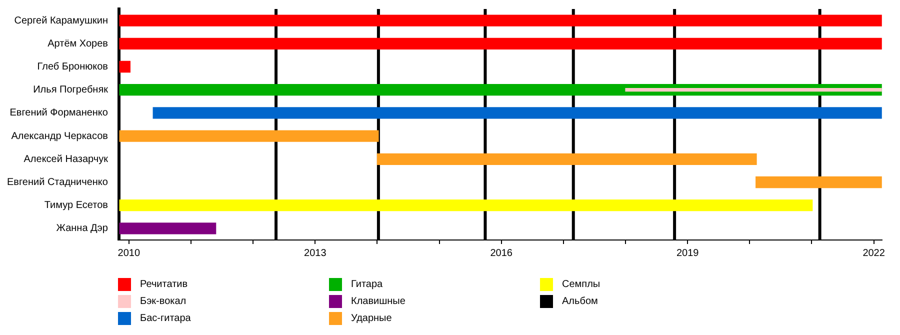 This screenshot has width=900, height=335. What do you see at coordinates (165, 318) in the screenshot?
I see `legend-label: Бас-гитара` at bounding box center [165, 318].